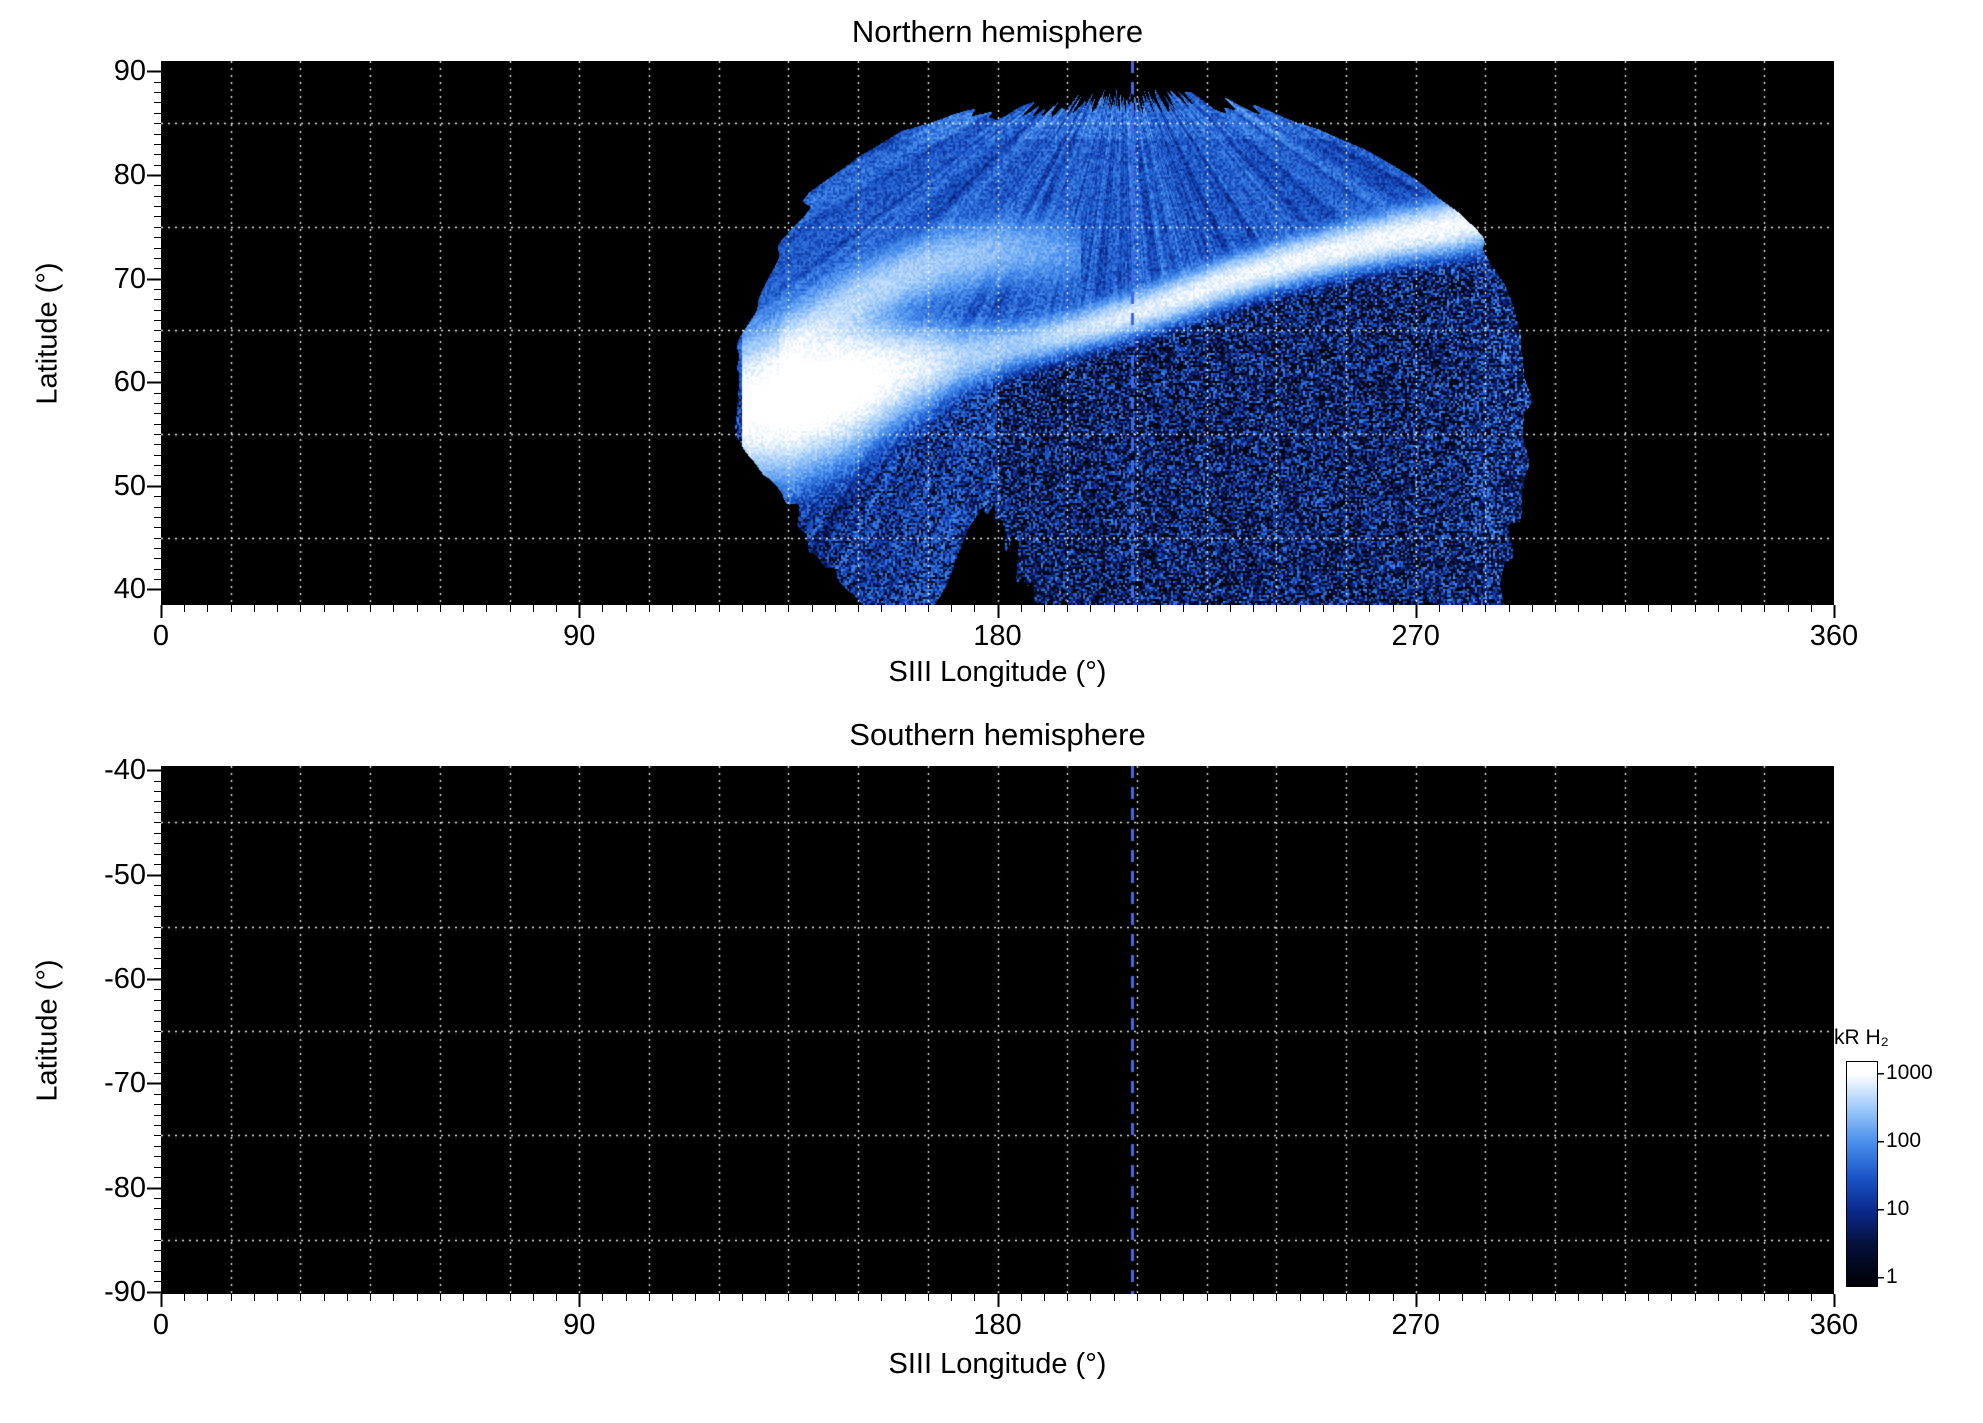 The height and width of the screenshot is (1423, 1983). What do you see at coordinates (997, 1364) in the screenshot?
I see `x-axis-label-south: SIII Longitude (°)` at bounding box center [997, 1364].